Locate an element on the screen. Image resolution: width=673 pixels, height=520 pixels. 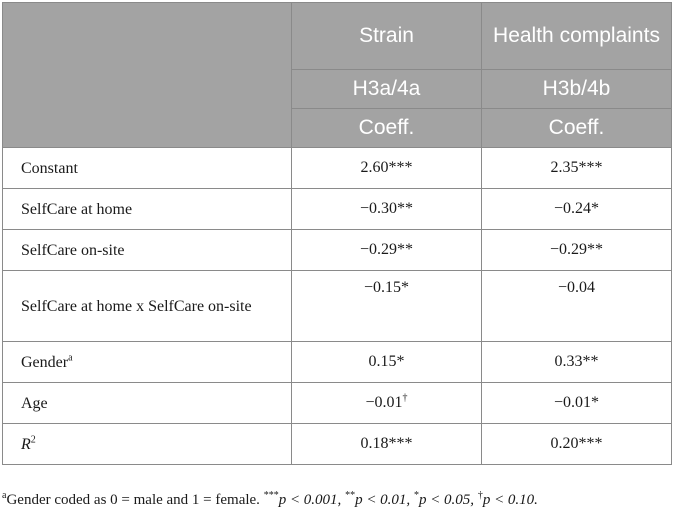
cell-health: 2.35*** is located at coordinates (576, 168).